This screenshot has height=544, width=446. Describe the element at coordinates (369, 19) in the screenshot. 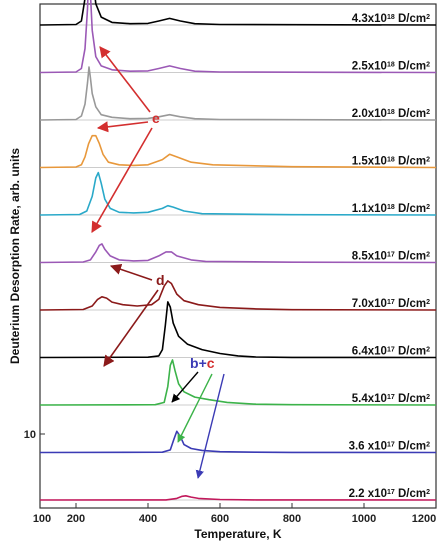

I see `series-label-text: 4.3x10` at that location.